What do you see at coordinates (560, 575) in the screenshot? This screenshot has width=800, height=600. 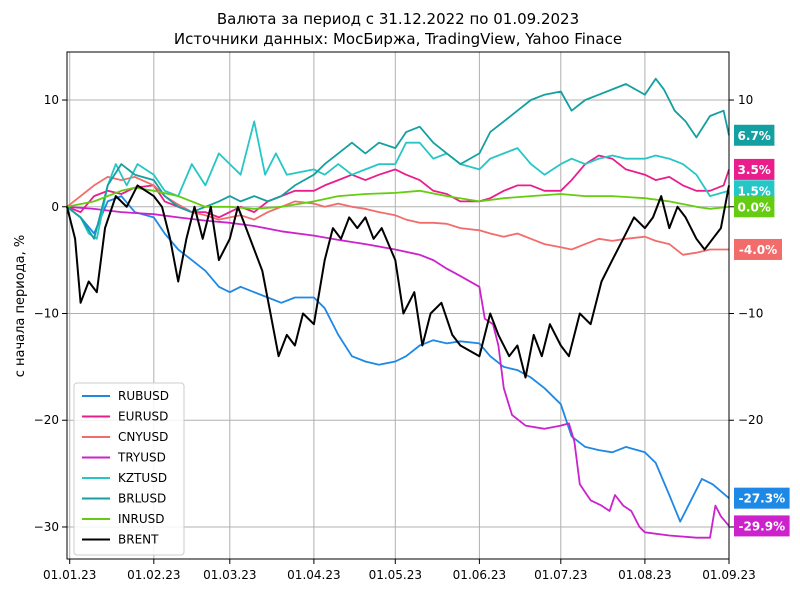 I see `x-tick-label: 01.07.23` at bounding box center [560, 575].